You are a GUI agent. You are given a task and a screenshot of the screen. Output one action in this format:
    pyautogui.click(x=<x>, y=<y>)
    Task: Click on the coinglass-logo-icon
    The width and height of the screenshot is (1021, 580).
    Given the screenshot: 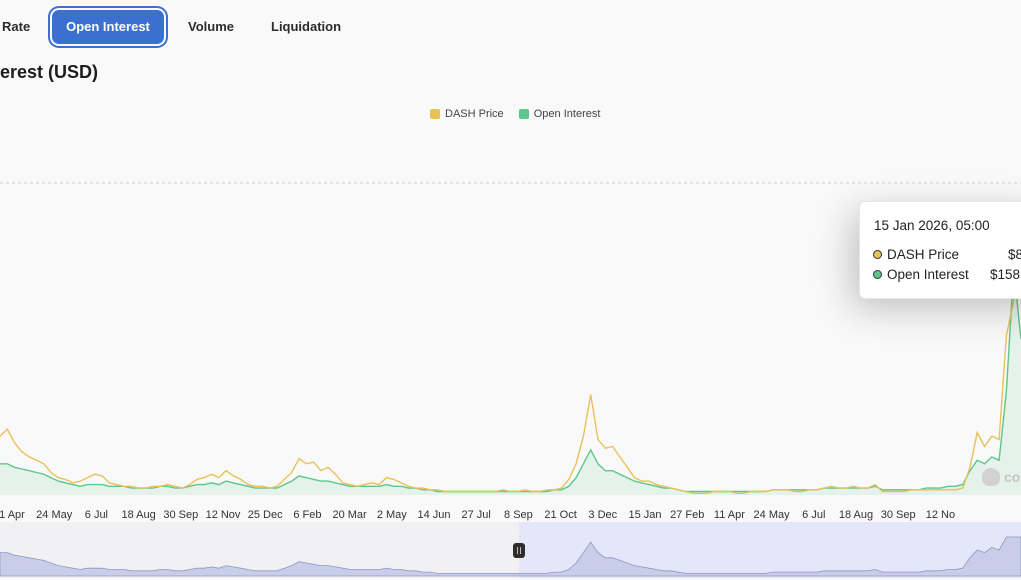 What is the action you would take?
    pyautogui.click(x=991, y=477)
    